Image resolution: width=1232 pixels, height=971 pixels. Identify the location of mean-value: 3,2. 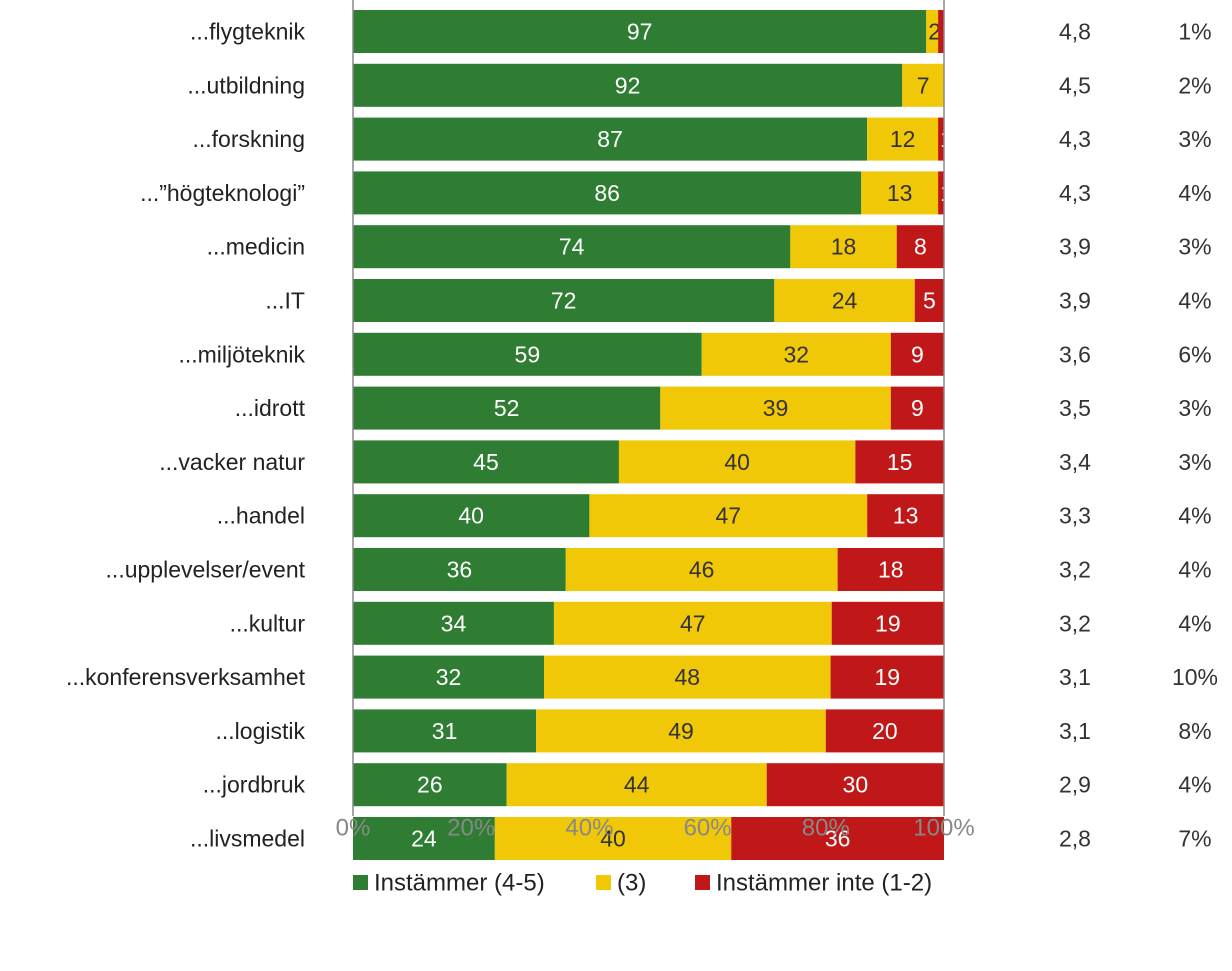
(1075, 623).